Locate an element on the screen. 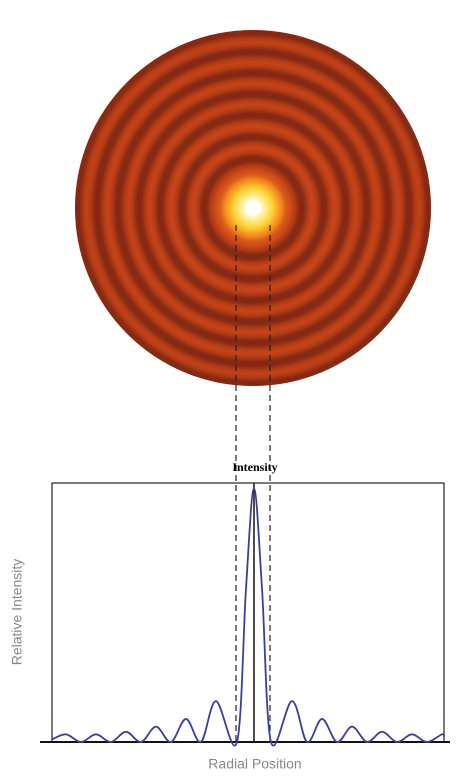 Image resolution: width=458 pixels, height=777 pixels. y-axis-label: Relative Intensity is located at coordinates (17, 612).